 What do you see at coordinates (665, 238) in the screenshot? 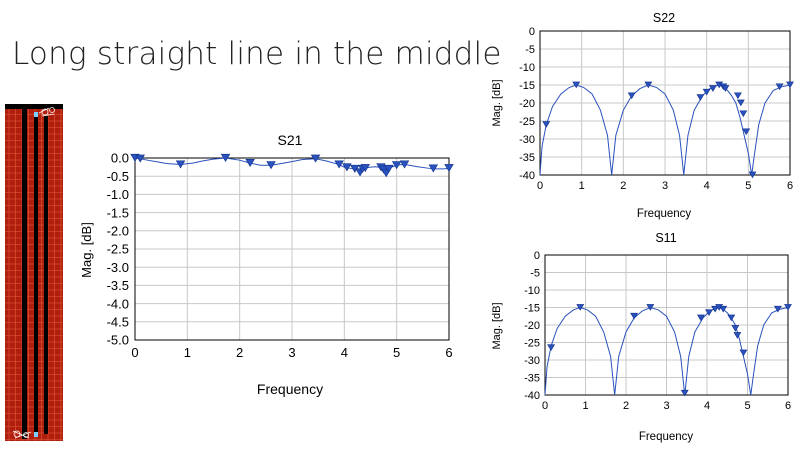
I see `chart-title: S11` at bounding box center [665, 238].